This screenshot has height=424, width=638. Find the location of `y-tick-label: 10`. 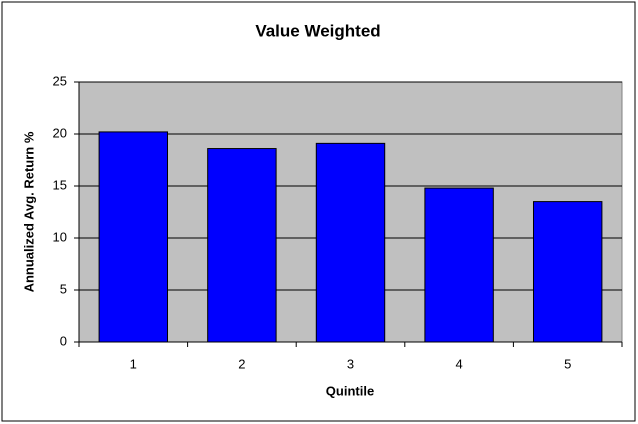

y-tick-label: 10 is located at coordinates (60, 236).